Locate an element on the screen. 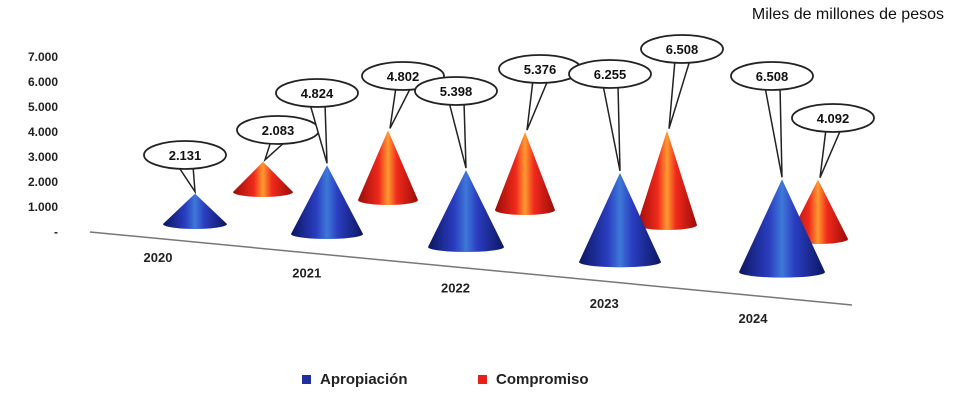 The height and width of the screenshot is (401, 958). category-label: 2022 is located at coordinates (455, 288).